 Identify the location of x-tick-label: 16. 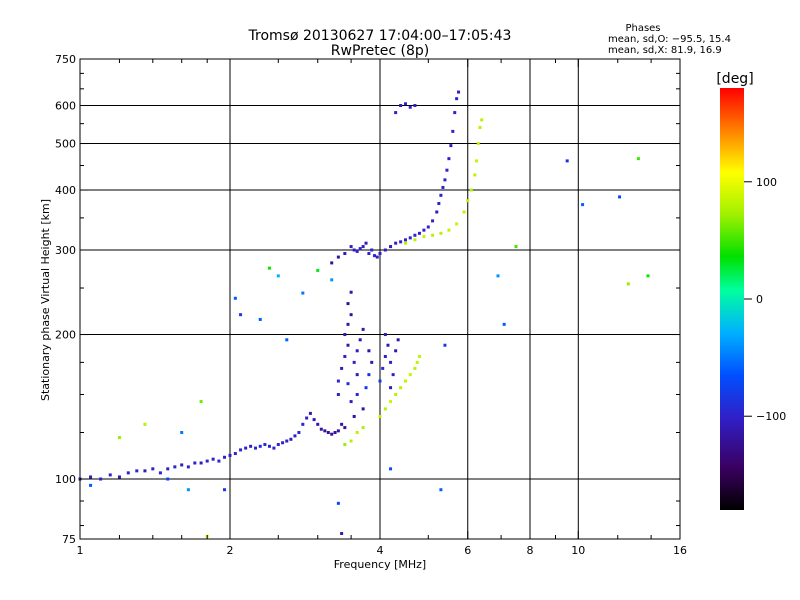
(680, 550).